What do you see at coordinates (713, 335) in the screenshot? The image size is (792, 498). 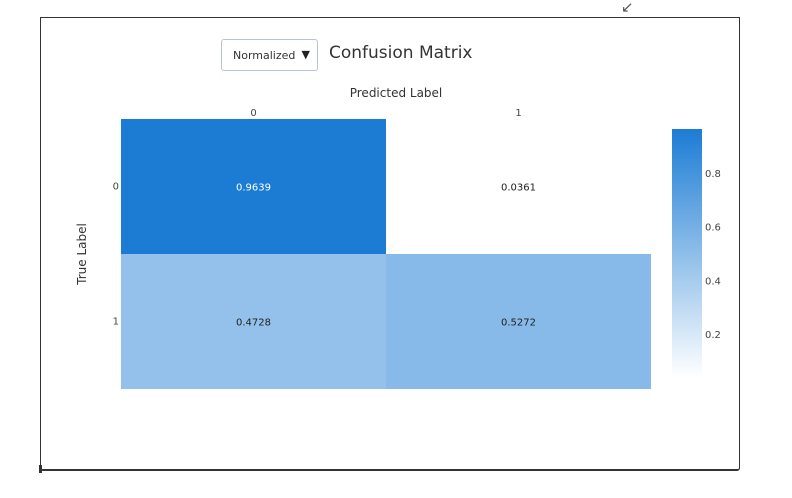 I see `colorbar-tick-label: 0.2` at bounding box center [713, 335].